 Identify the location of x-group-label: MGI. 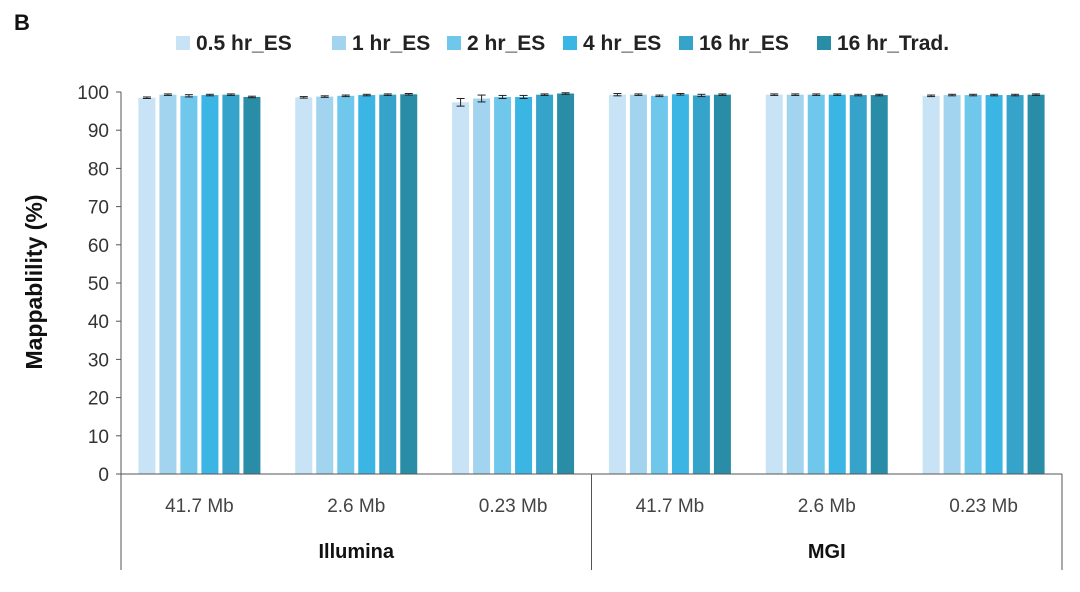
(827, 552).